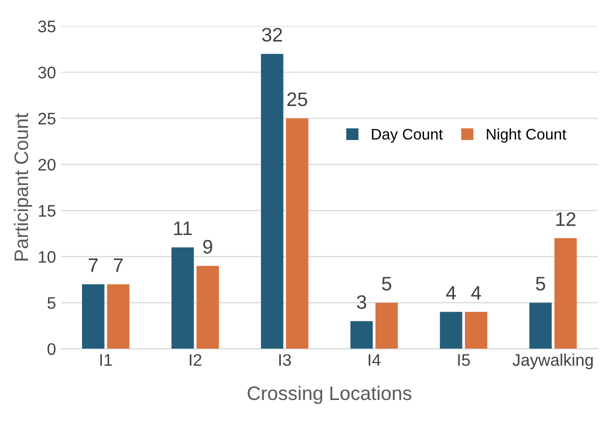  Describe the element at coordinates (272, 35) in the screenshot. I see `data-label: 32` at that location.